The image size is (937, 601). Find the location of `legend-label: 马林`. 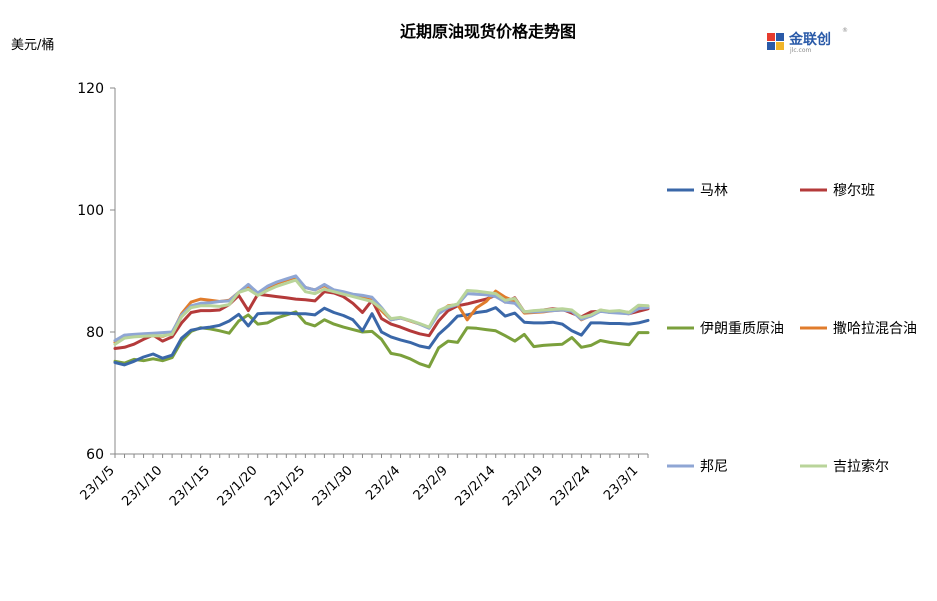

legend-label: 马林 is located at coordinates (714, 191).